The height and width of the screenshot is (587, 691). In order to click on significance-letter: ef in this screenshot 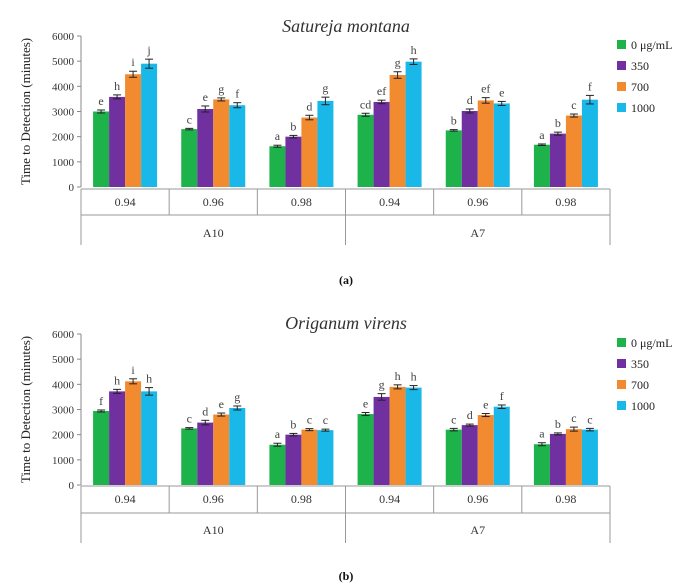, I will do `click(485, 89)`.